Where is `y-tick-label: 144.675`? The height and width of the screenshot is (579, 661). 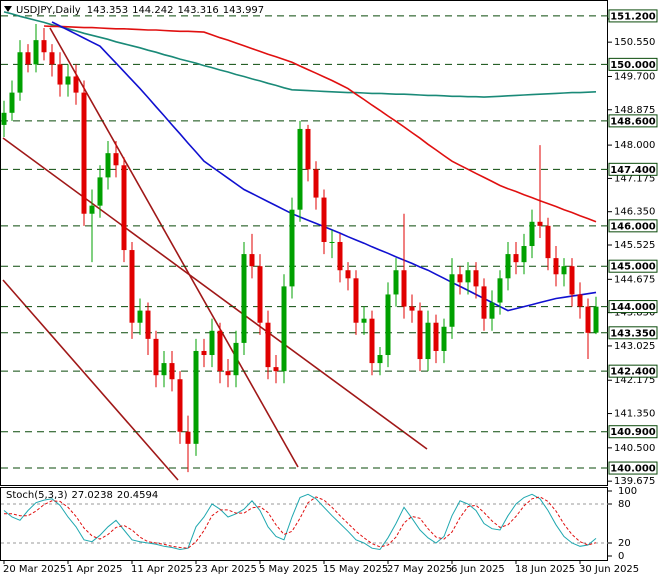 y-tick-label: 144.675 is located at coordinates (634, 279).